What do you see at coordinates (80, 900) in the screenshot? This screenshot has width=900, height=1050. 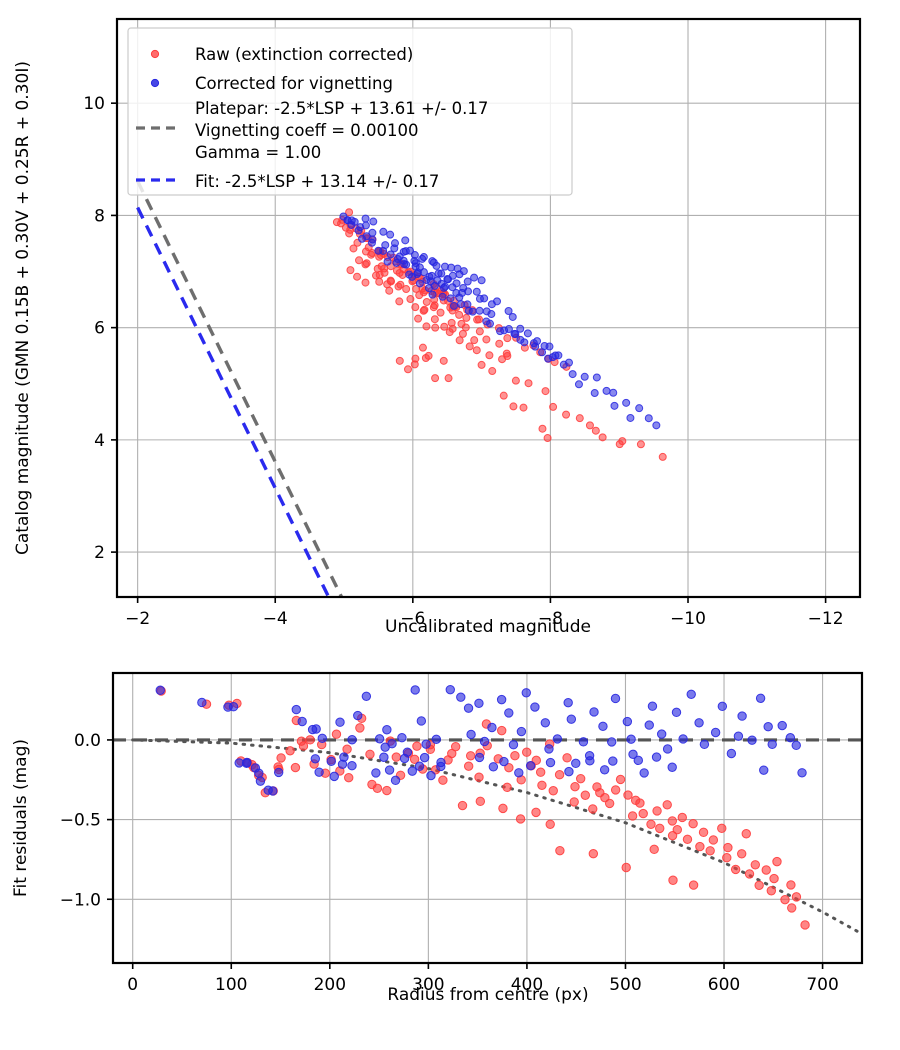 I see `bottom-ytick-label: −1.0` at bounding box center [80, 900].